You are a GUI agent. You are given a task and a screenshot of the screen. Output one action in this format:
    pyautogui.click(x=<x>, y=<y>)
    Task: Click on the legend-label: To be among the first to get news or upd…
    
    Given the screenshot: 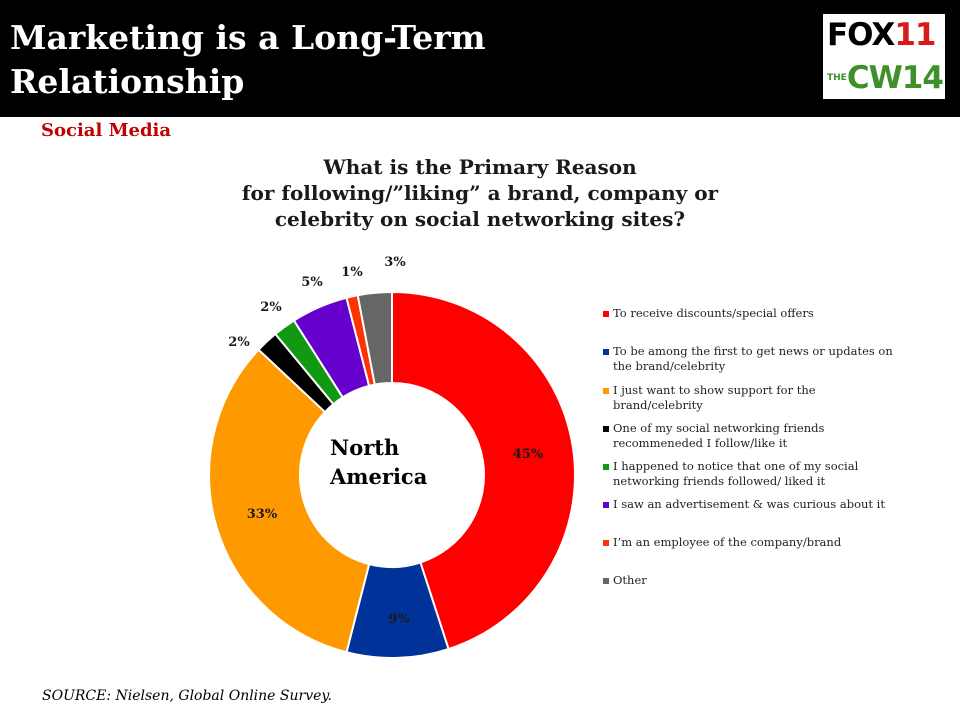 What is the action you would take?
    pyautogui.click(x=753, y=358)
    